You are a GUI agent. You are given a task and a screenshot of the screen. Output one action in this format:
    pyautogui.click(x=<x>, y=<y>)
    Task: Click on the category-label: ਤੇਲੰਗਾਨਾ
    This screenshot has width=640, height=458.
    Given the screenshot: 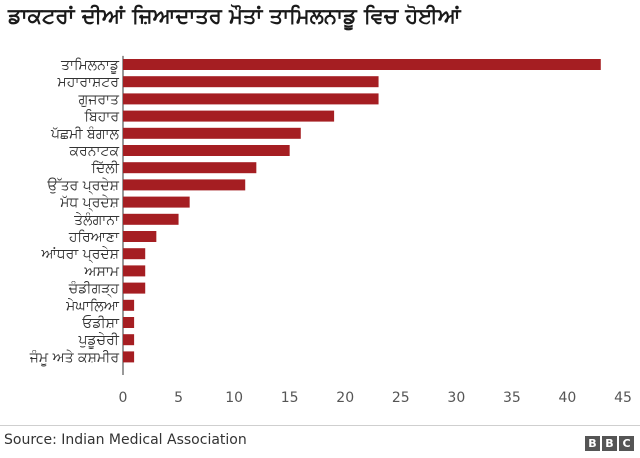 What is the action you would take?
    pyautogui.click(x=96, y=219)
    